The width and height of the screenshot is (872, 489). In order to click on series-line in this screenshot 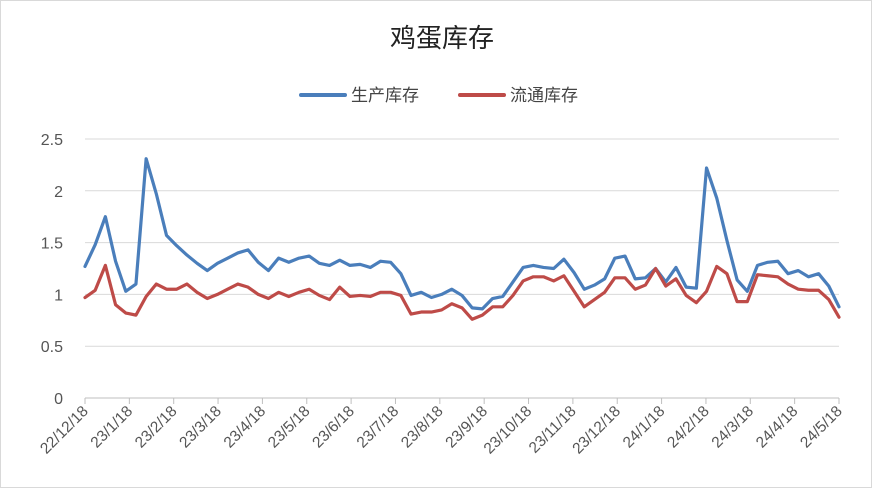, I will do `click(462, 292)`.